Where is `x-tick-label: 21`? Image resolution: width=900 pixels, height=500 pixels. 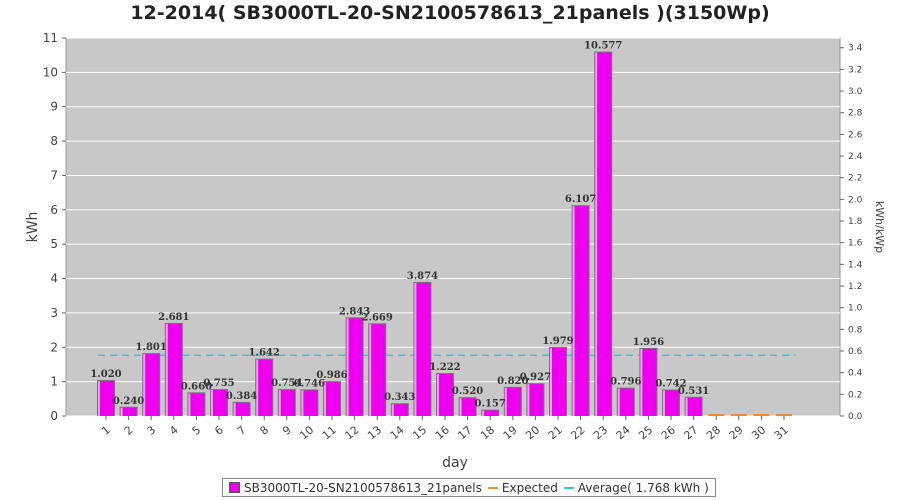
x-tick-label: 21 is located at coordinates (555, 432).